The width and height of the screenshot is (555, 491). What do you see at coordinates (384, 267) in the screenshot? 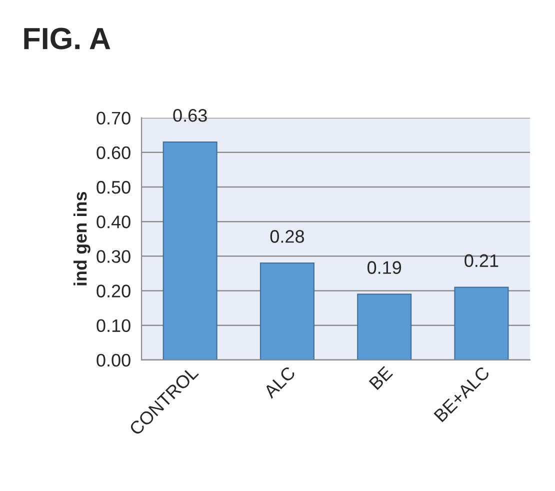
I see `data-label: 0.19` at bounding box center [384, 267].